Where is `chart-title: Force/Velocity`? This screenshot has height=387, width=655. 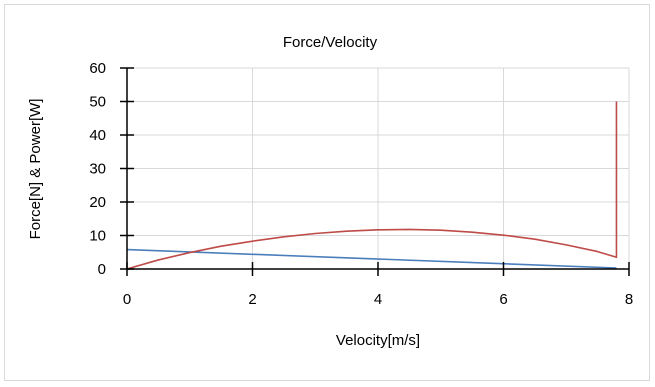
chart-title: Force/Velocity is located at coordinates (330, 42).